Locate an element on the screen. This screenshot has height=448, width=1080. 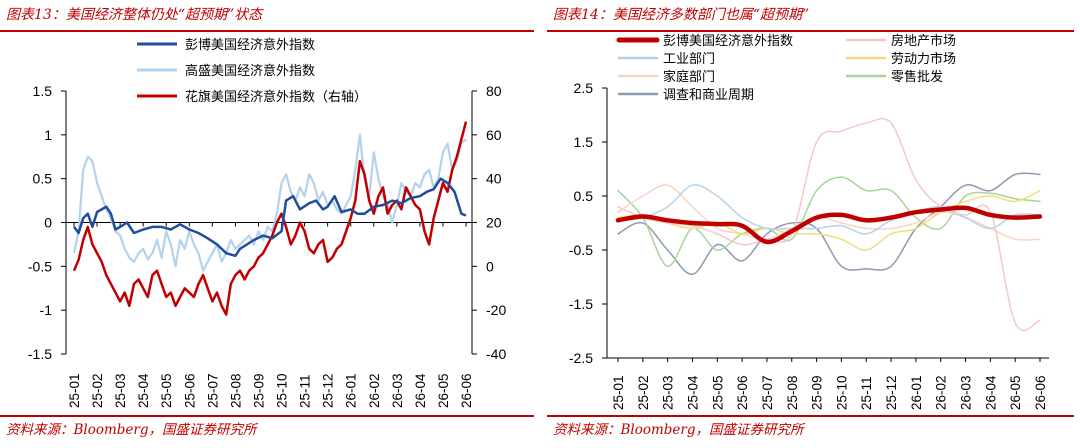
chart-title-right: 图表14：美国经济多数部门也属“超预期” is located at coordinates (681, 15).